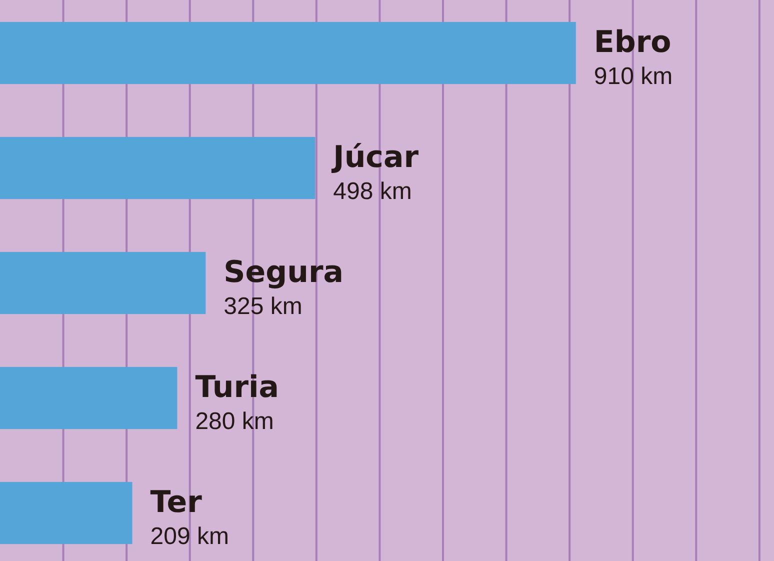 The width and height of the screenshot is (774, 561). What do you see at coordinates (176, 502) in the screenshot?
I see `y-tick-label: Ter` at bounding box center [176, 502].